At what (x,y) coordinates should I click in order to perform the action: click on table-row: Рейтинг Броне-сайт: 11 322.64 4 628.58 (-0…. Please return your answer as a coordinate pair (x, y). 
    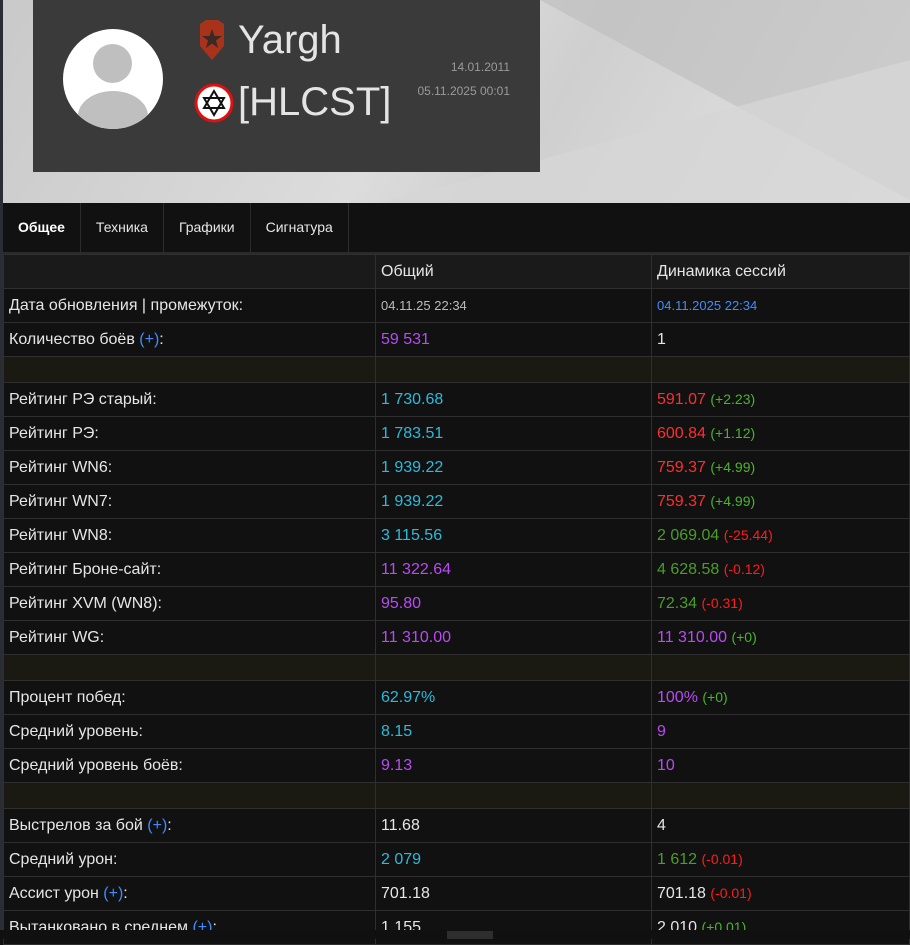
    Looking at the image, I should click on (456, 569).